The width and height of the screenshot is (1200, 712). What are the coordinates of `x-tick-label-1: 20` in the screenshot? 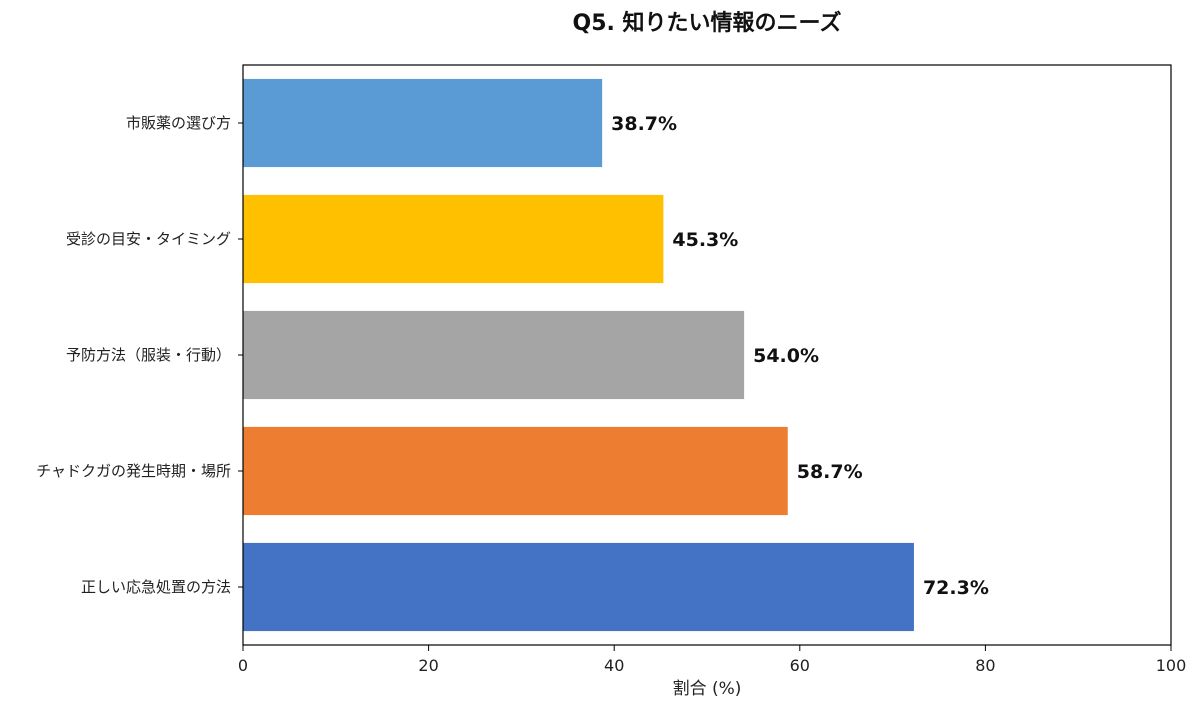 It's located at (428, 665).